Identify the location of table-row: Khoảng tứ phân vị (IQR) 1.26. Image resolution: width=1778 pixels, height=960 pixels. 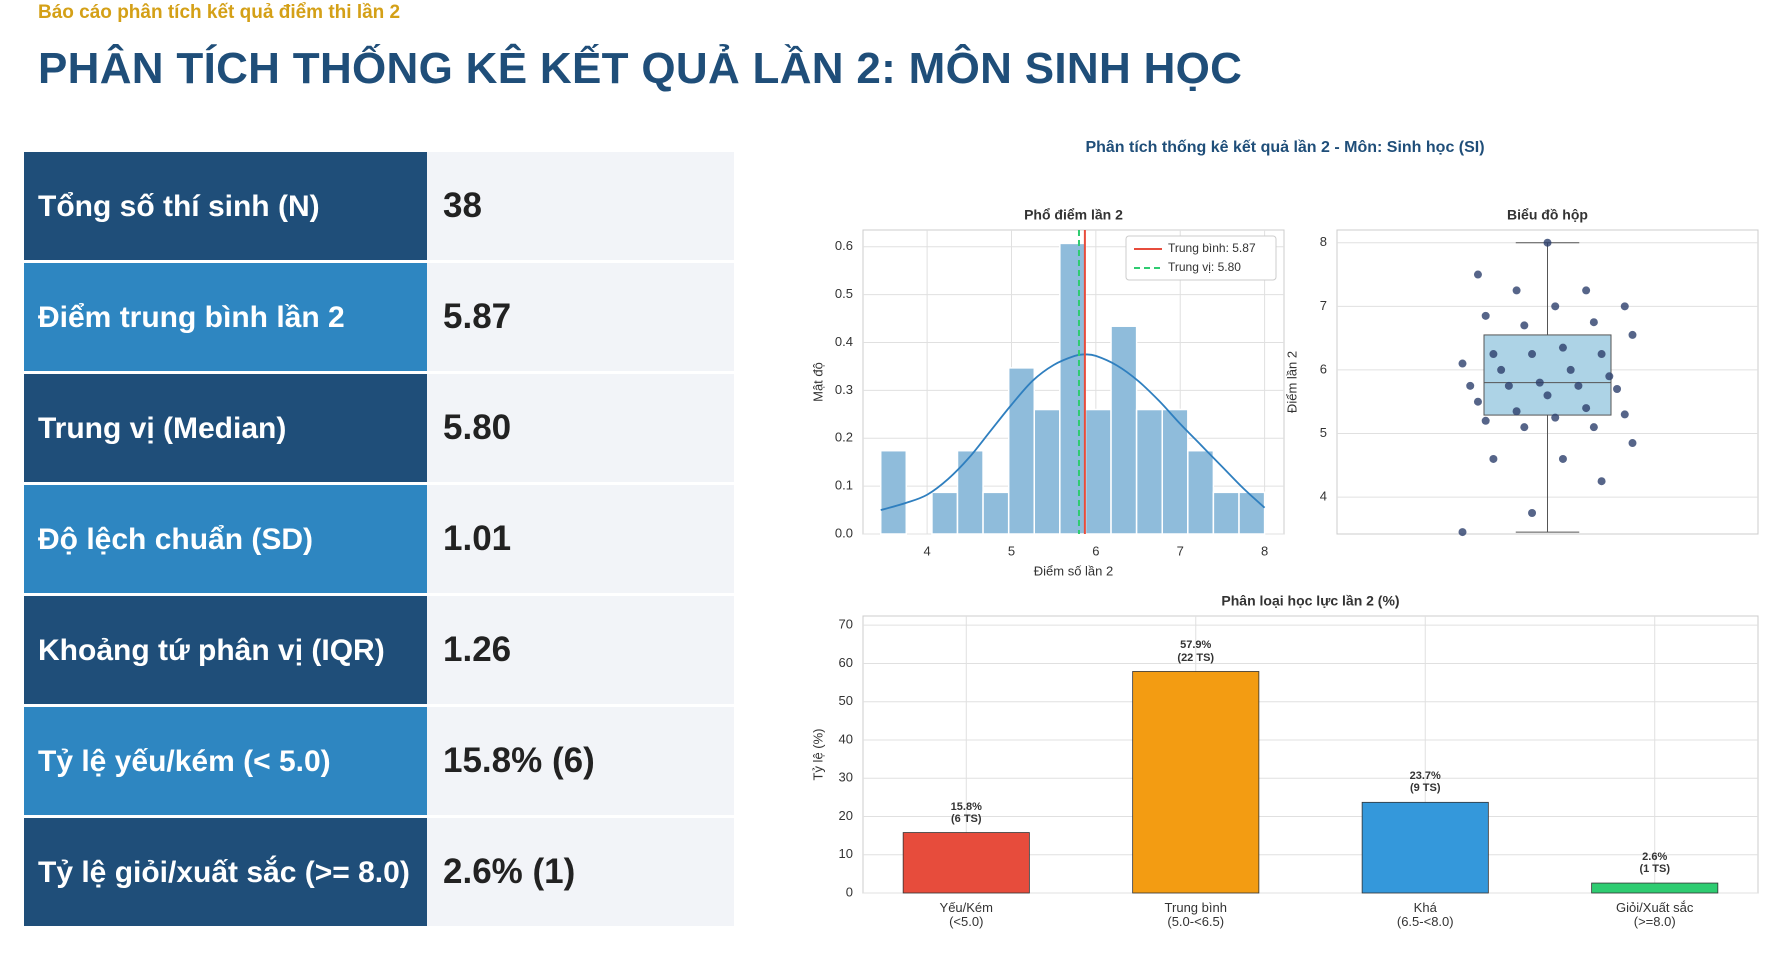
(379, 650).